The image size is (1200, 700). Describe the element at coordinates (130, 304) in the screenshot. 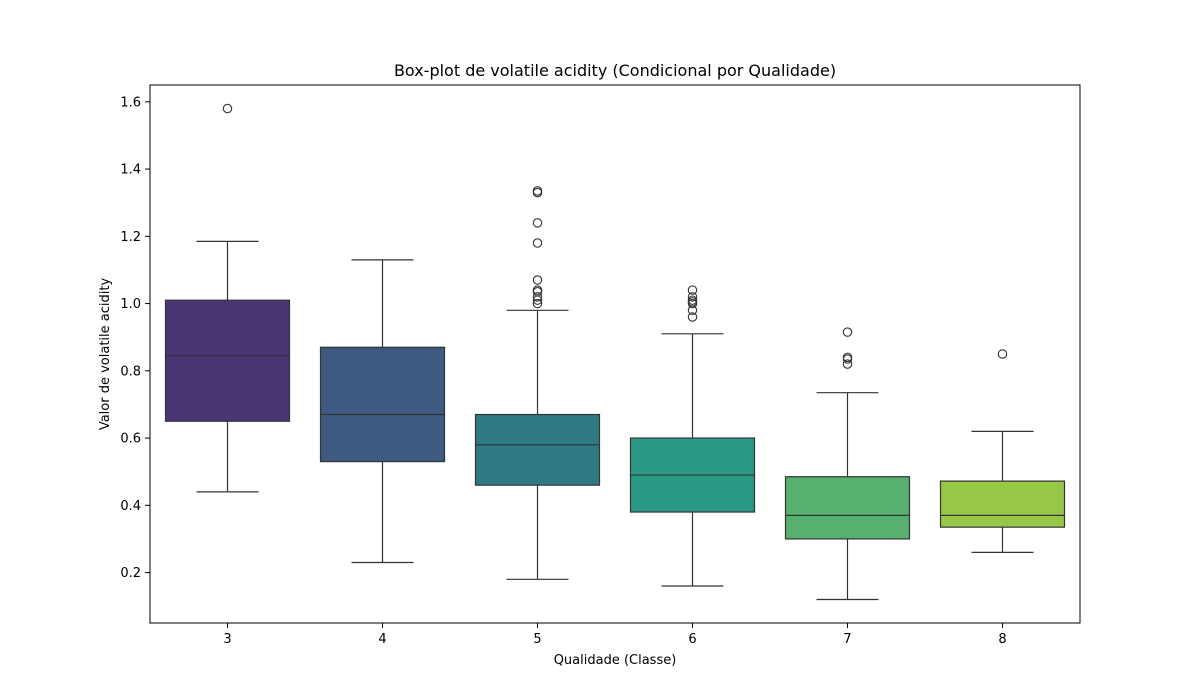

I see `y-tick-label: 1.0` at that location.